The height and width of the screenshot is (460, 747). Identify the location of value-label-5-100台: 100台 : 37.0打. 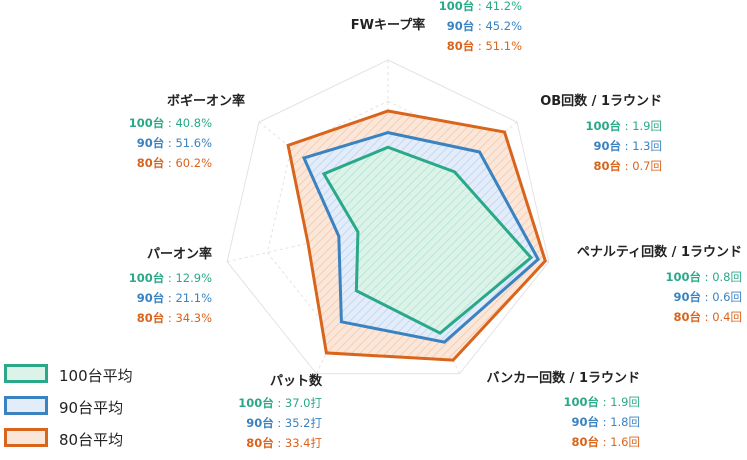
(280, 403).